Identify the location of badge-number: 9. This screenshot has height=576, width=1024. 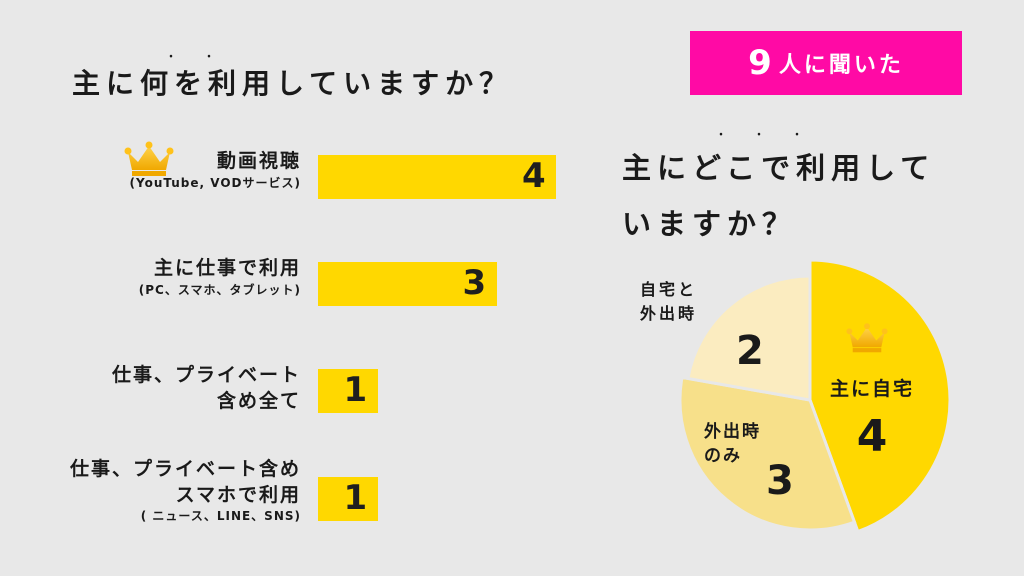
(761, 63).